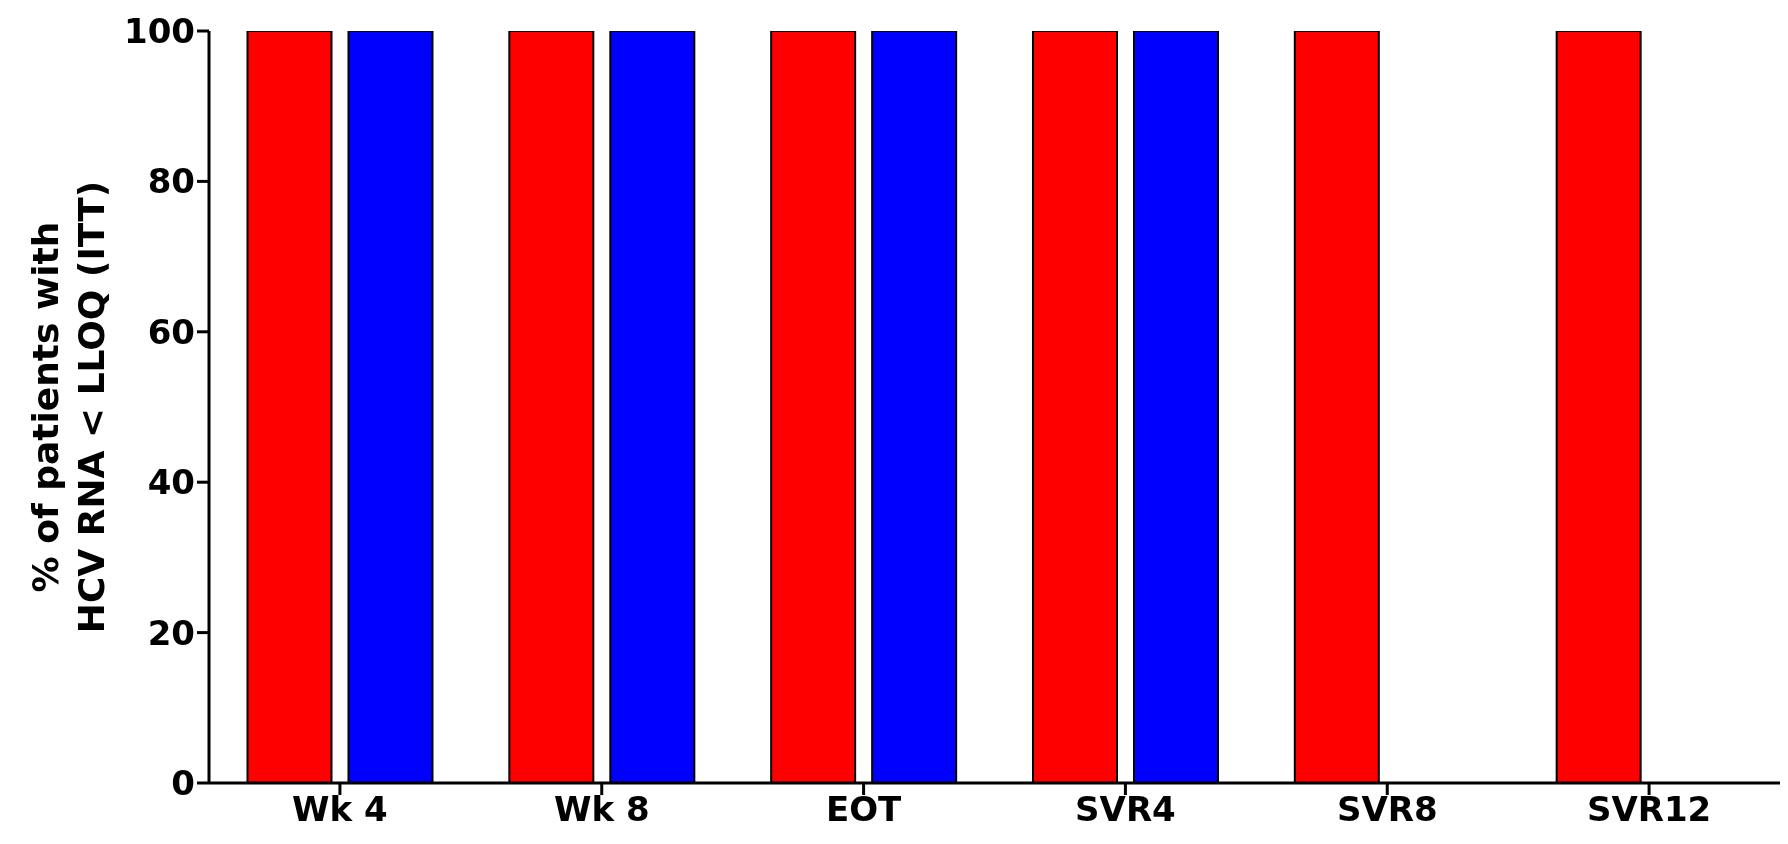 The width and height of the screenshot is (1788, 844). I want to click on y-axis-title: % of patients with HCV RNA < LLOQ (ITT), so click(68, 407).